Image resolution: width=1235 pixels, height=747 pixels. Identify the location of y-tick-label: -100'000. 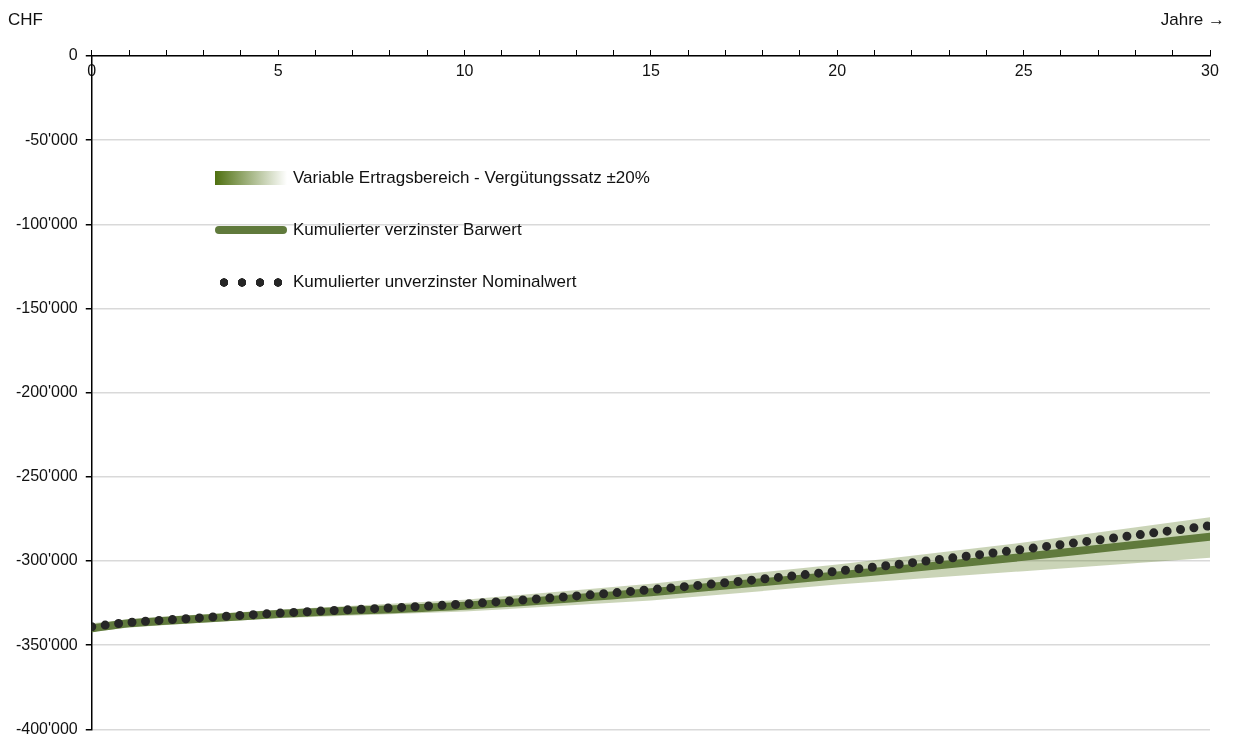
(46, 223).